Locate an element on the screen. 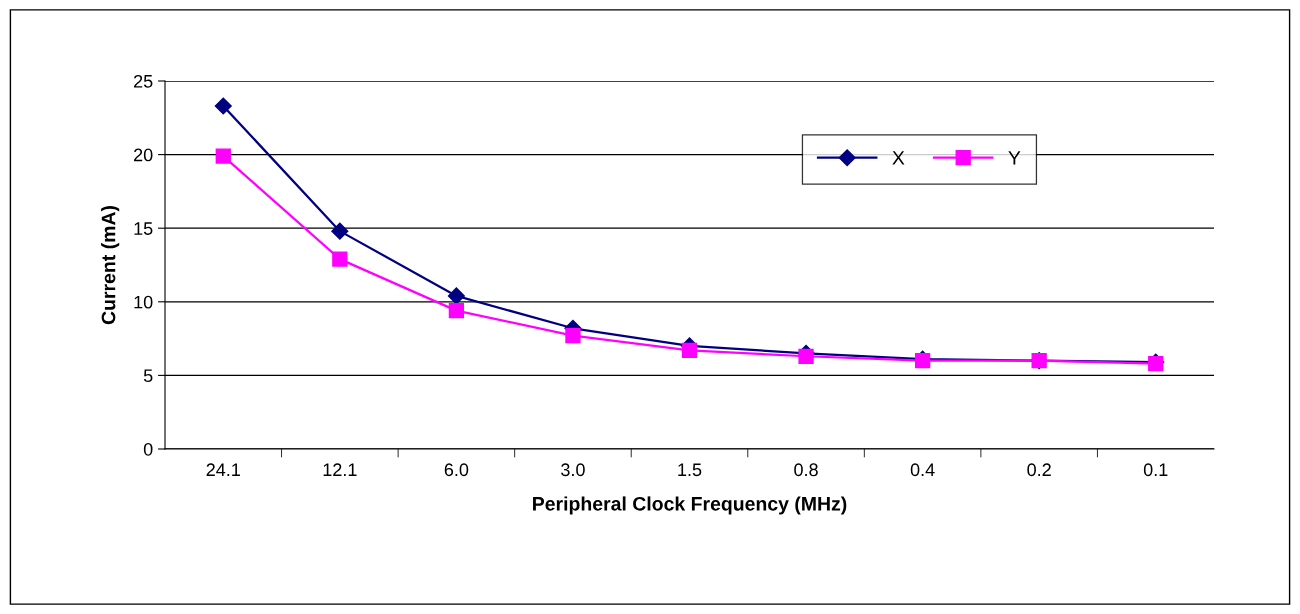 The width and height of the screenshot is (1300, 614). legend-label: X is located at coordinates (898, 158).